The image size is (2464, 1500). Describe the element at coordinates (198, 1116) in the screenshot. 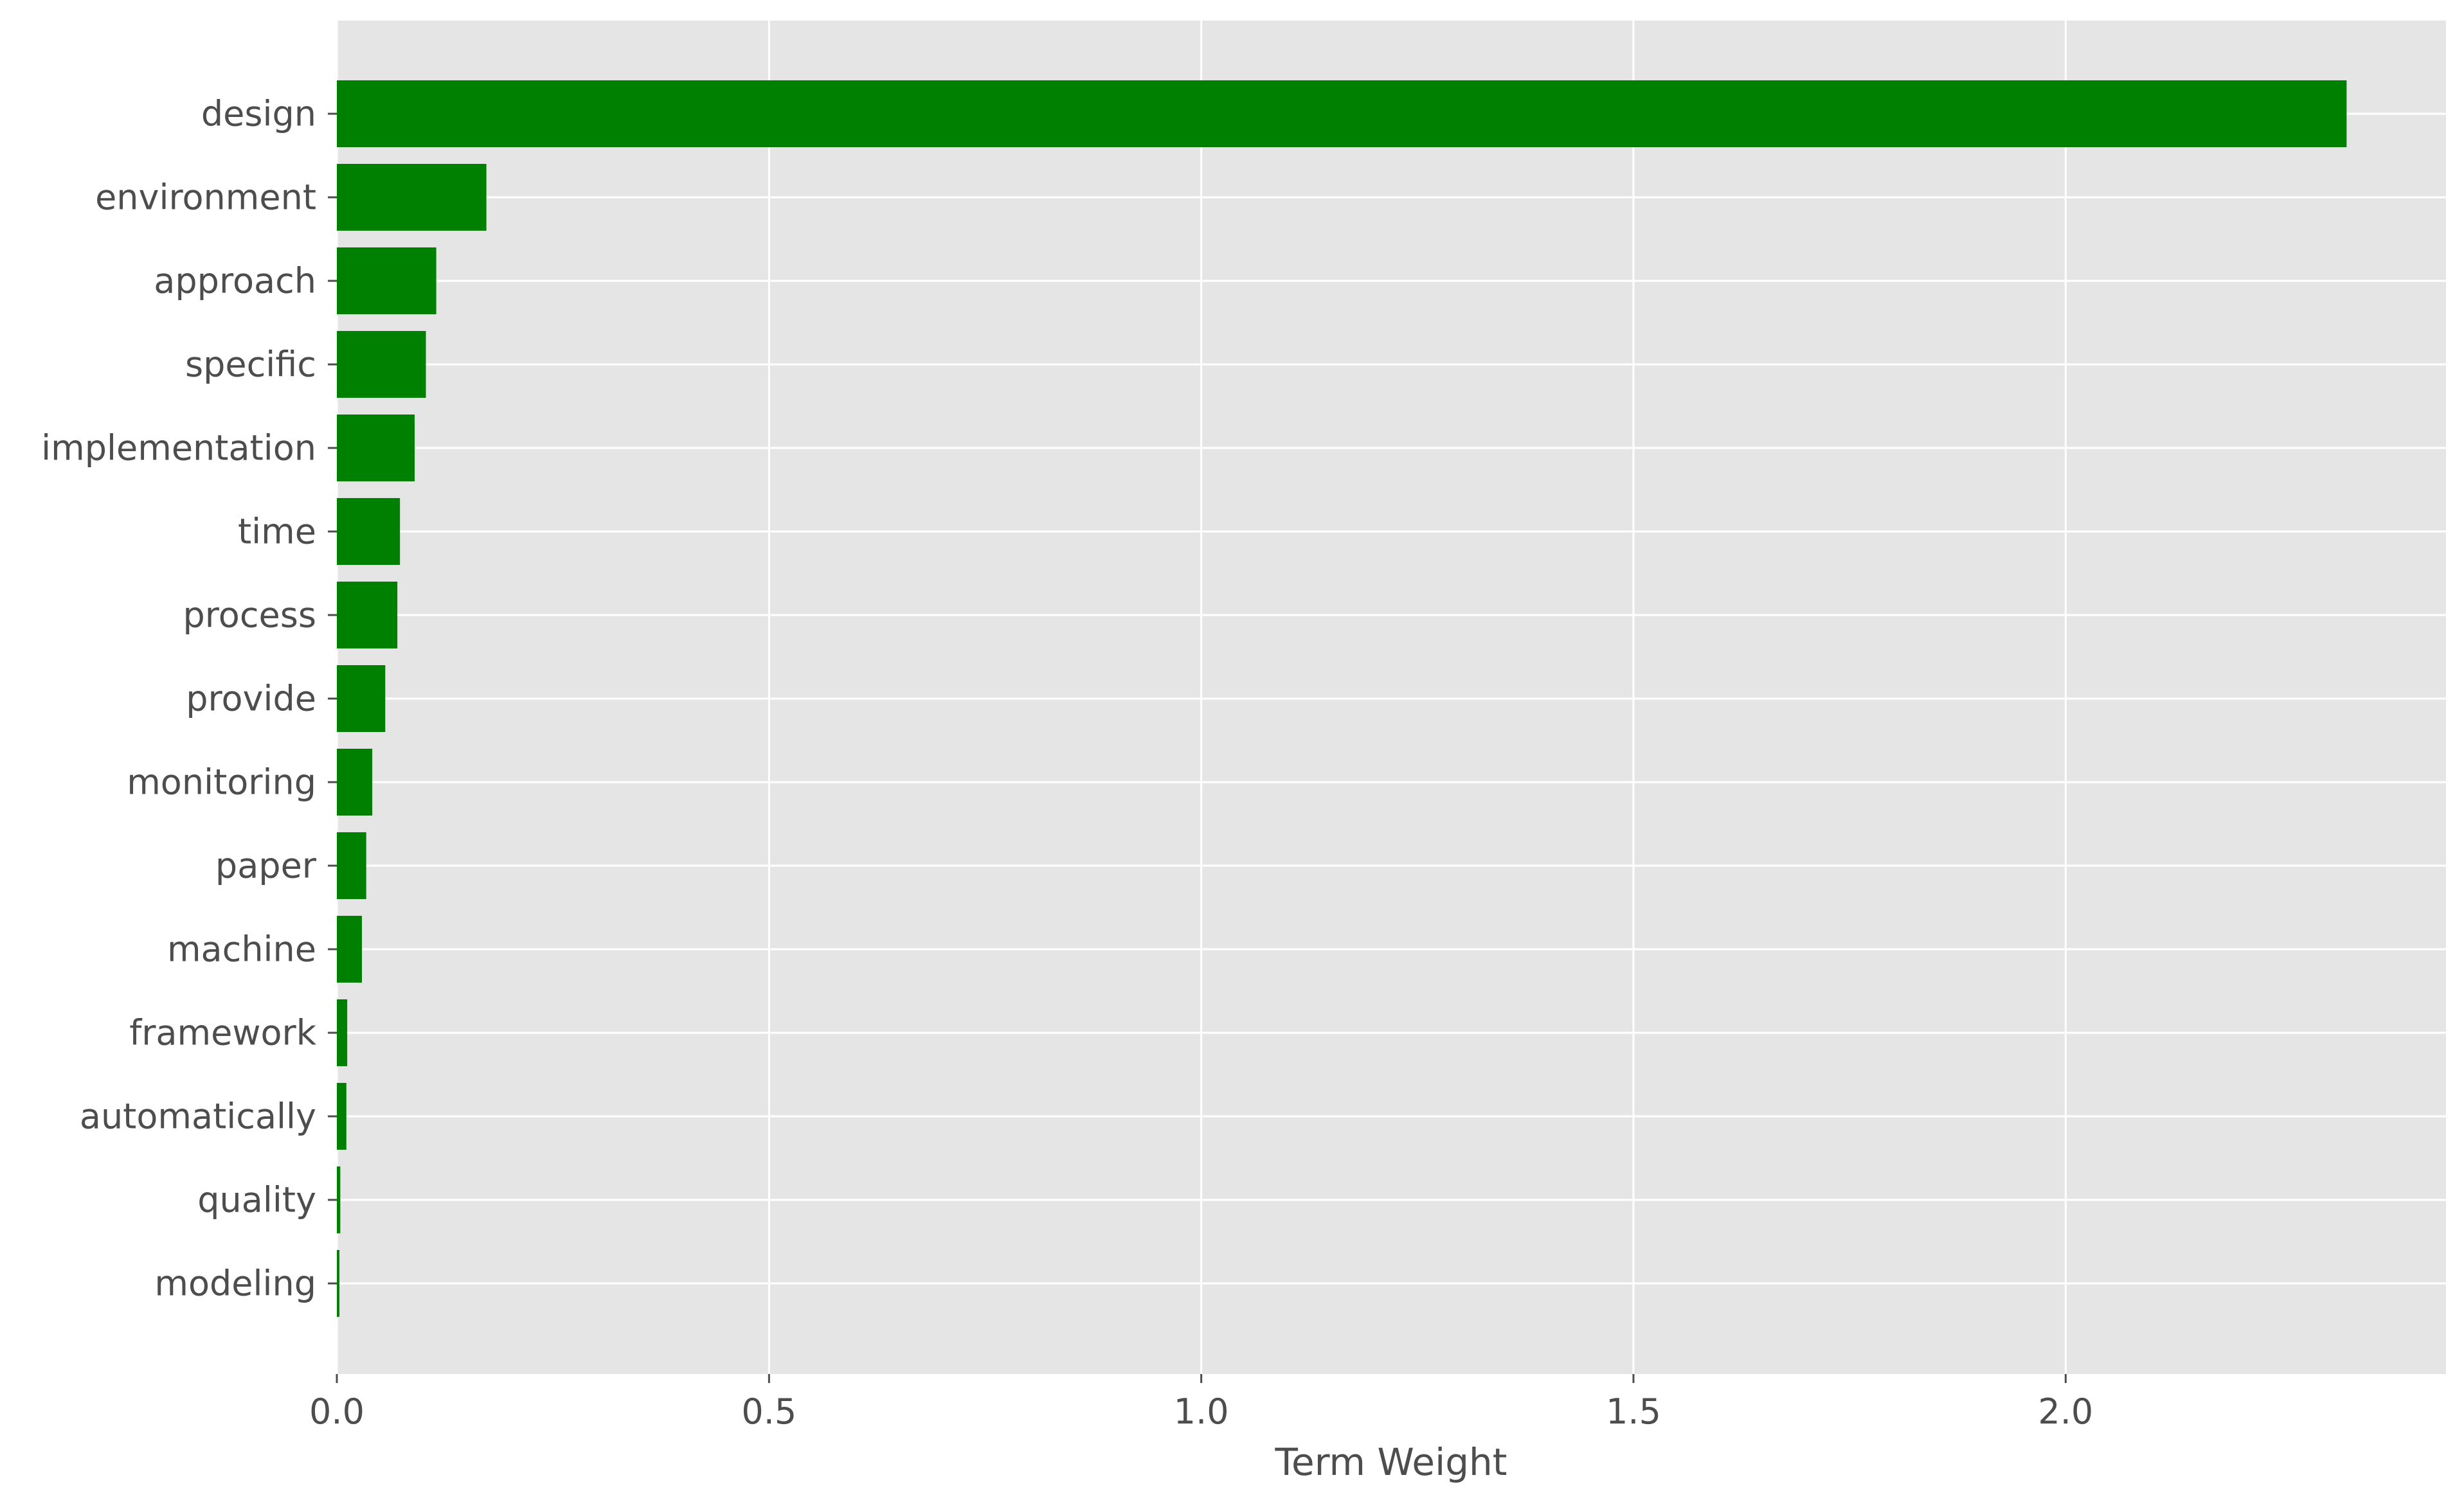

I see `y-tick-label-automatically: automatically` at that location.